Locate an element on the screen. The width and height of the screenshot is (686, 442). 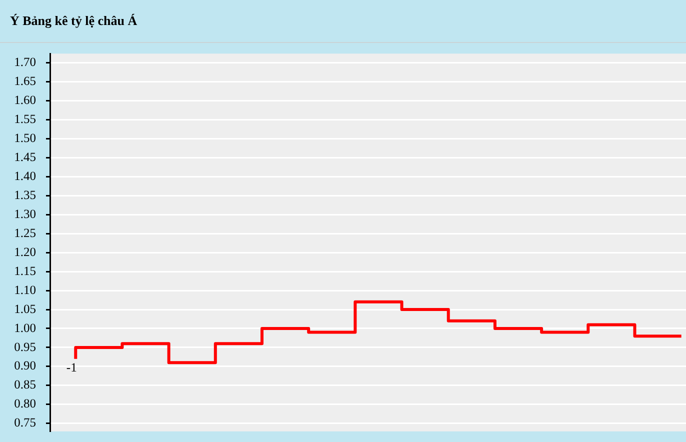
y-tick-label: 1.05 is located at coordinates (25, 309).